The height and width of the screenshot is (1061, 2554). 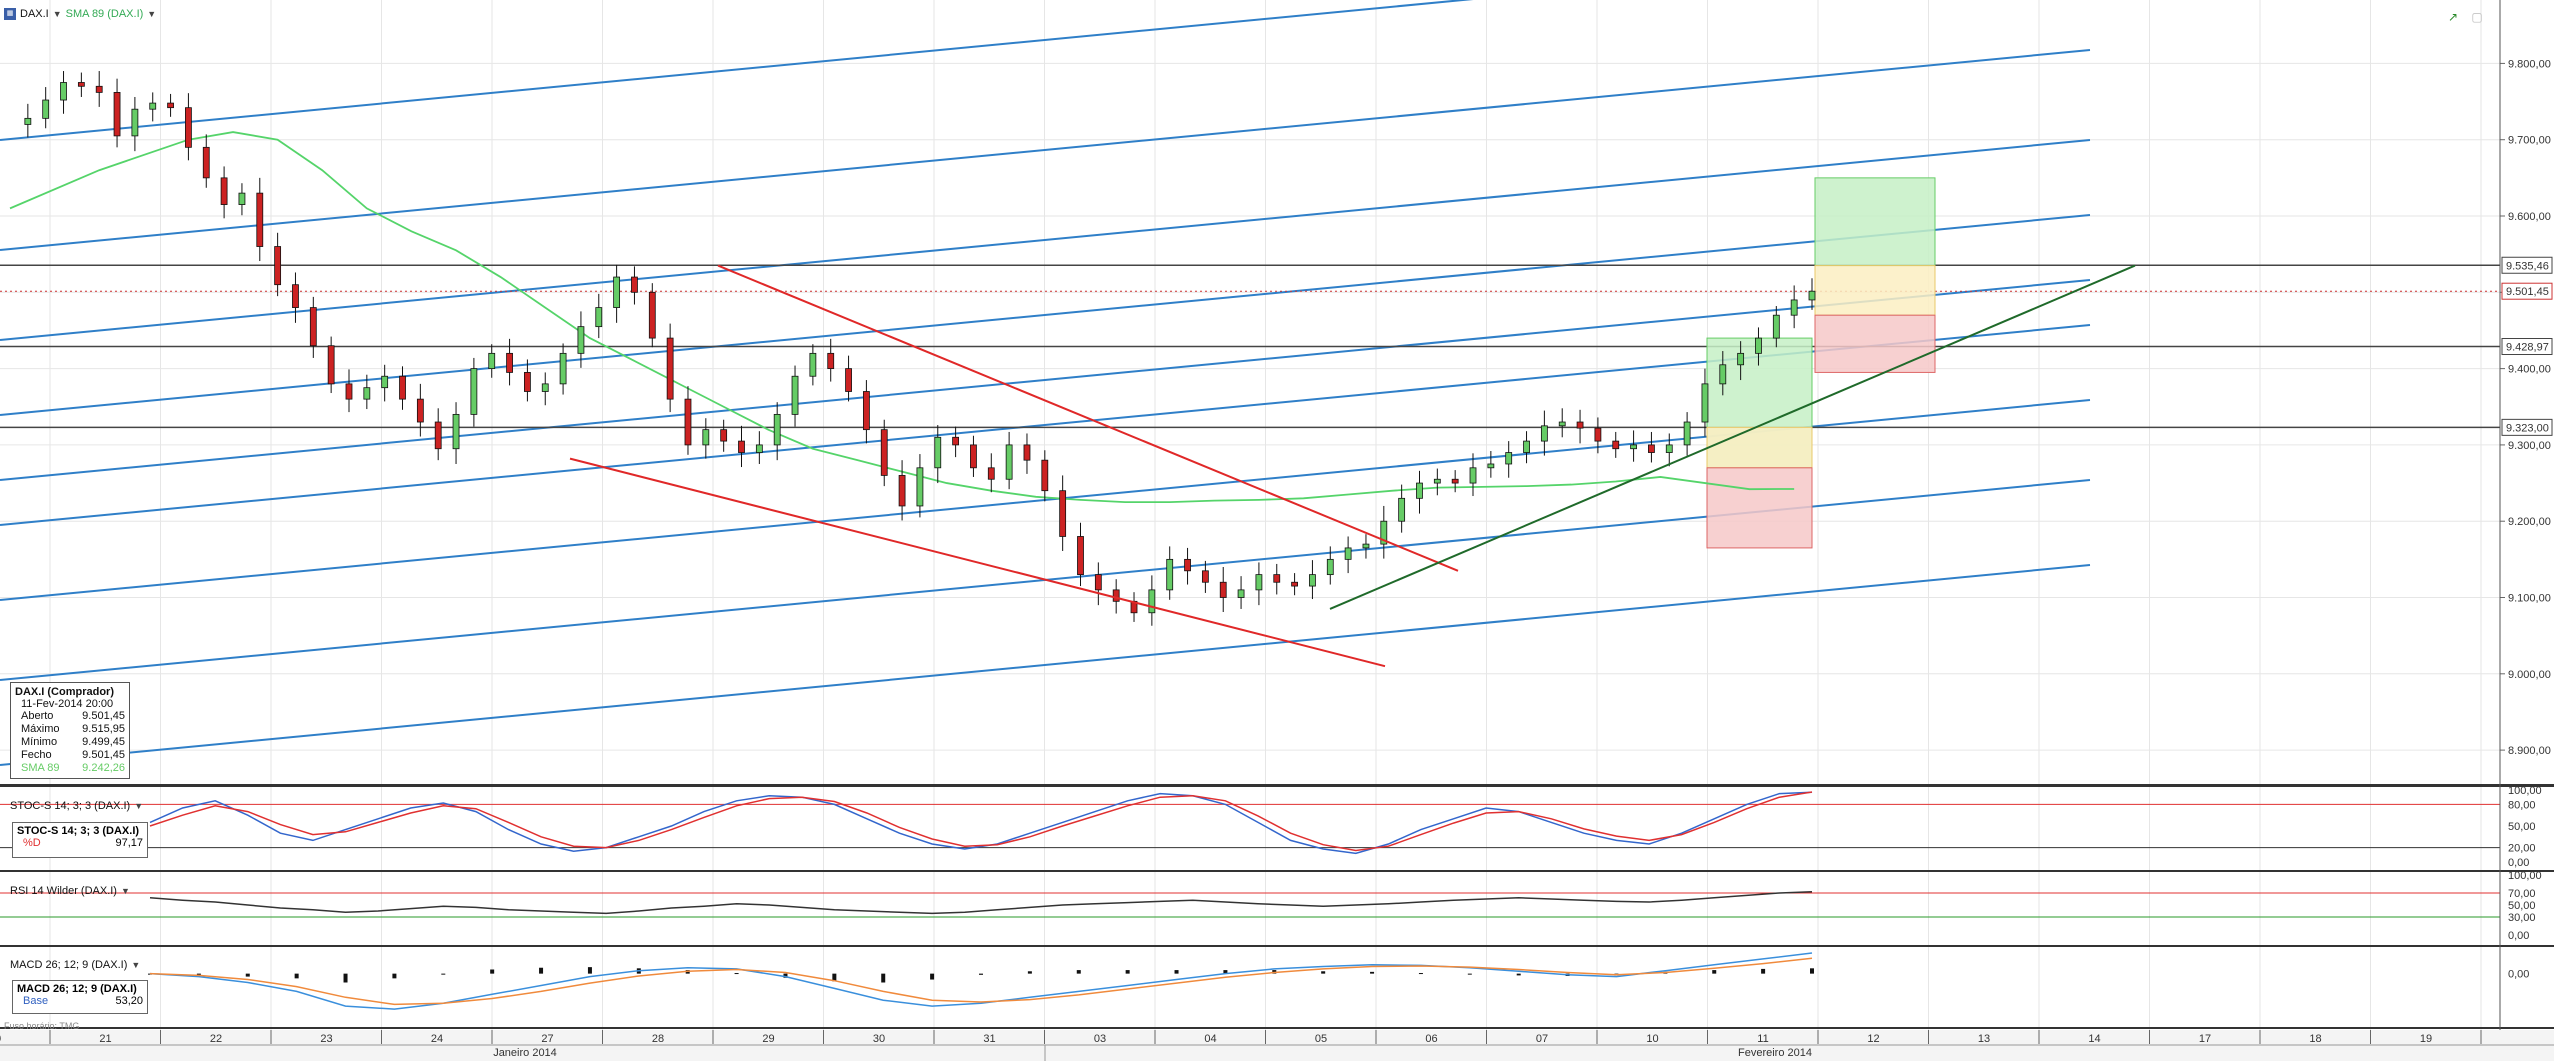 What do you see at coordinates (2522, 894) in the screenshot?
I see `rsi-axis-label: 70,00` at bounding box center [2522, 894].